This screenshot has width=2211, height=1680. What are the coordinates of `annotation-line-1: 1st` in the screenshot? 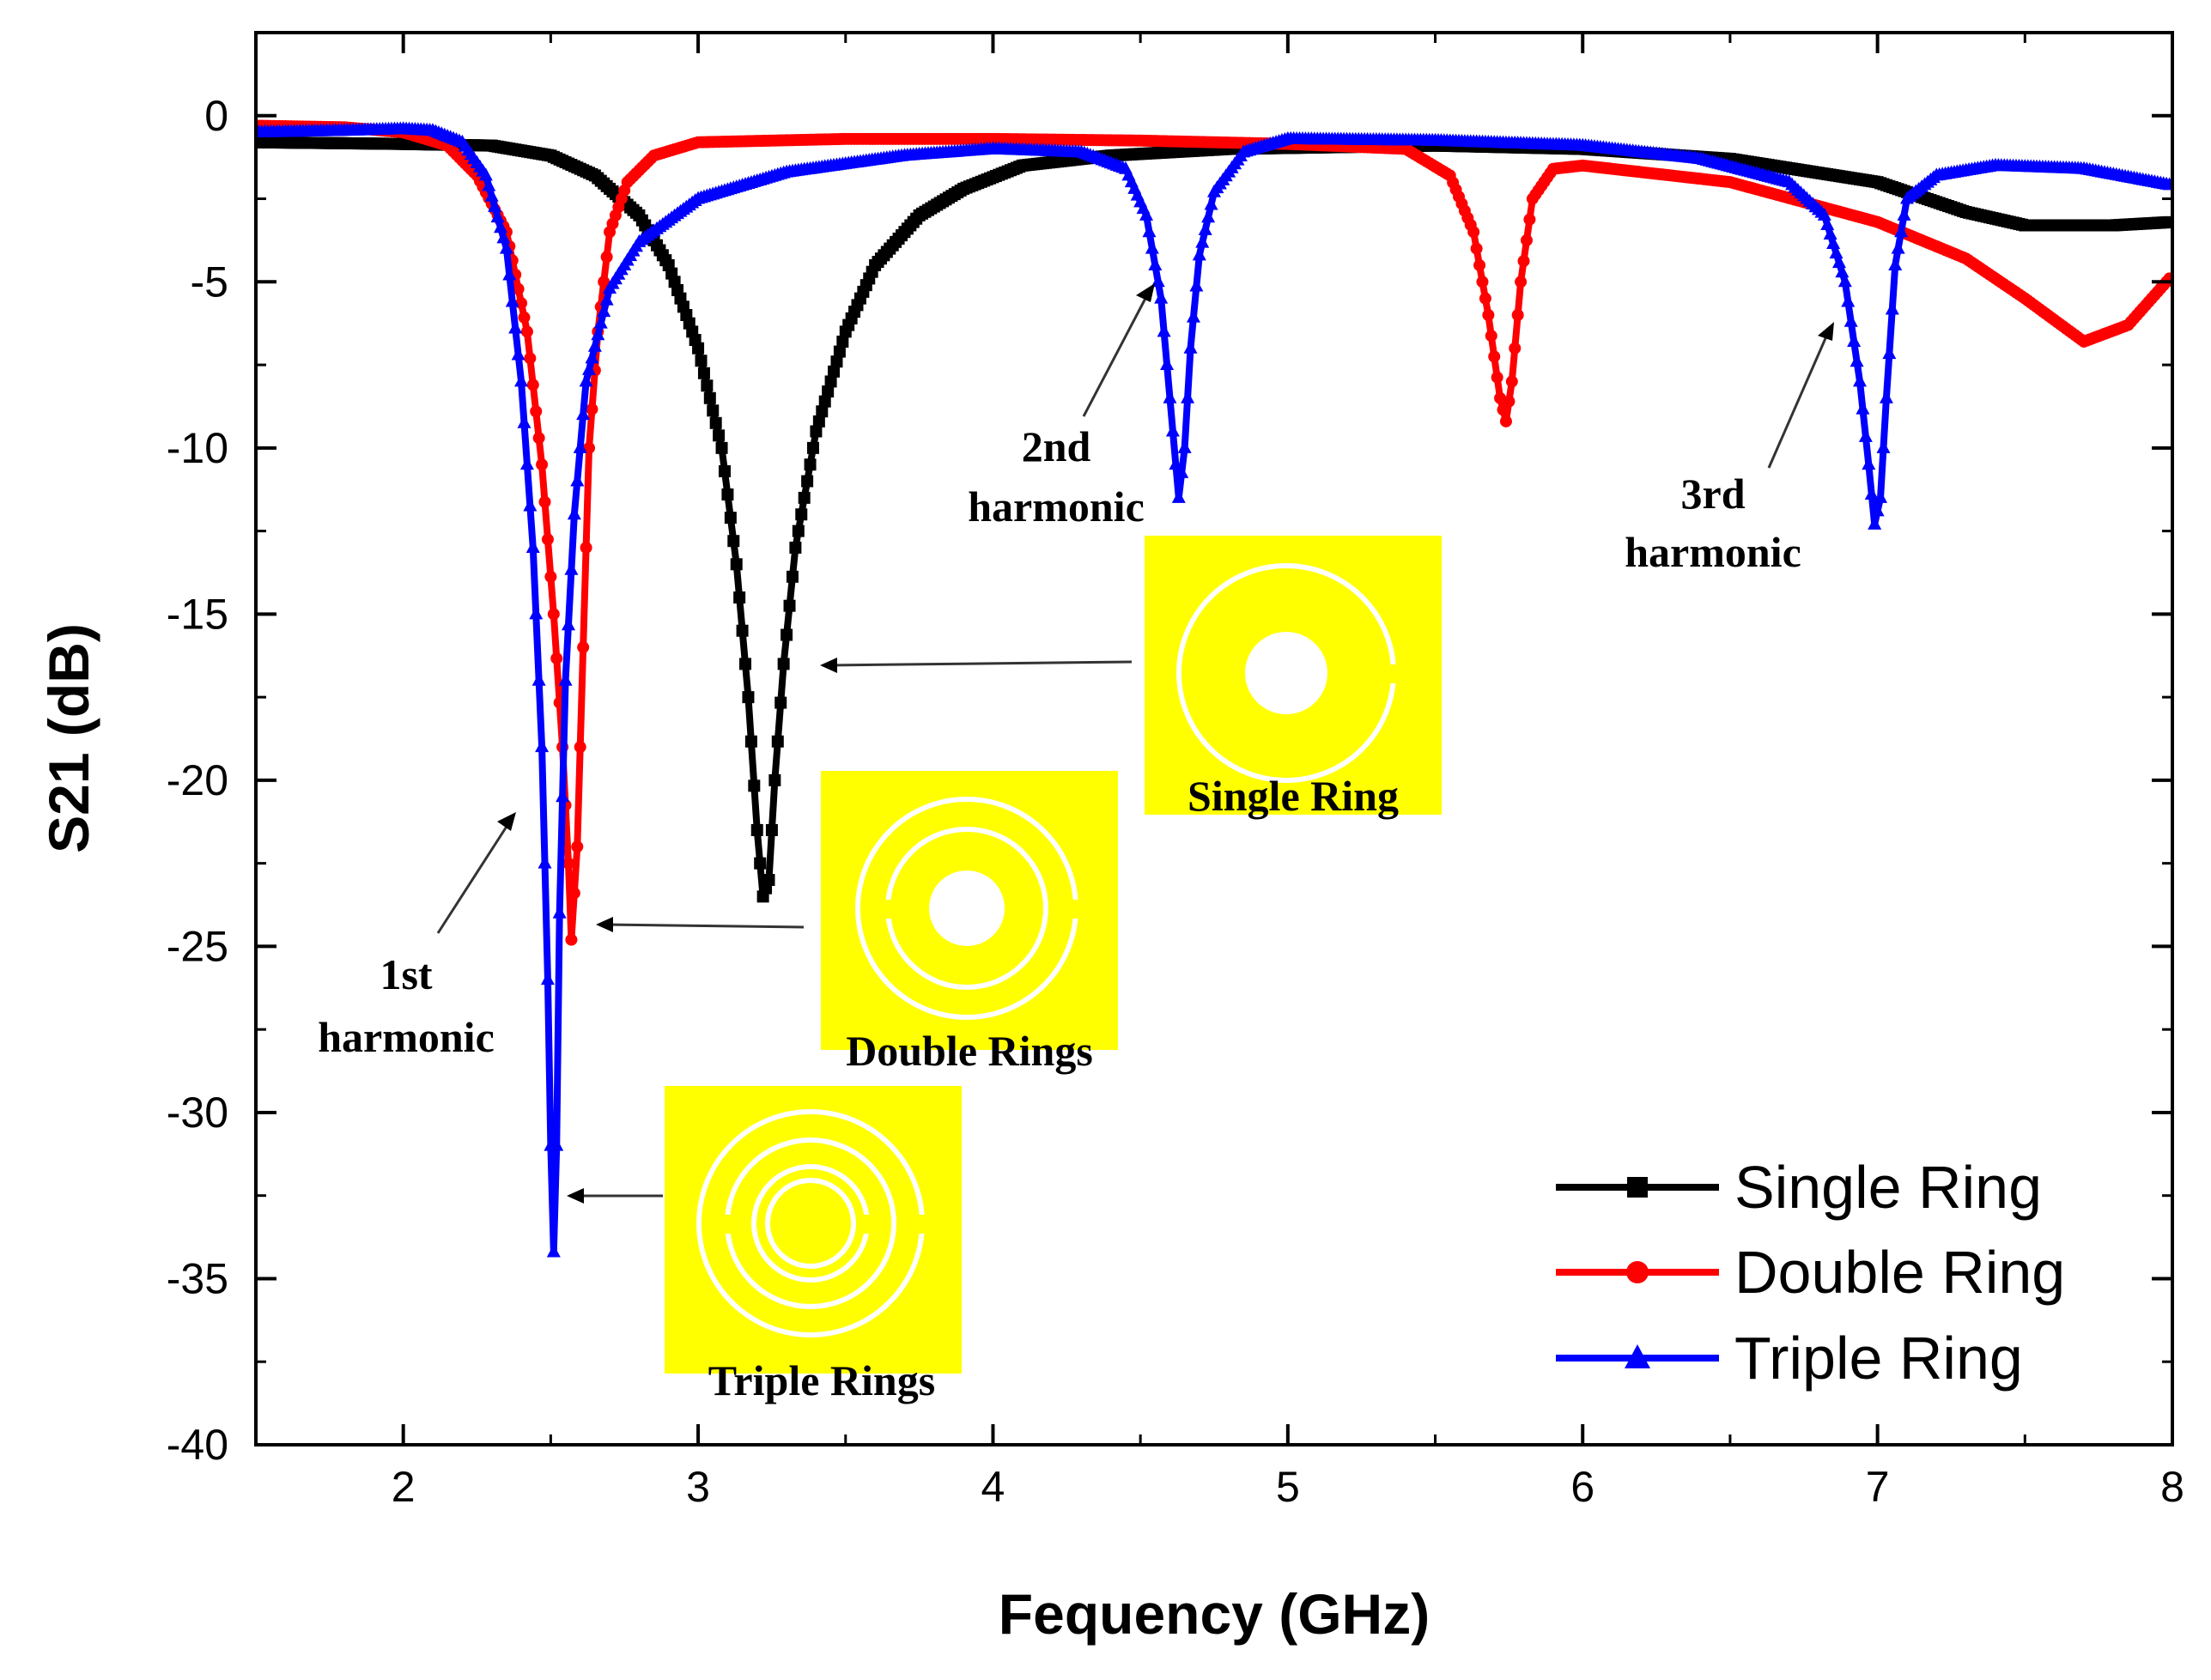 It's located at (406, 974).